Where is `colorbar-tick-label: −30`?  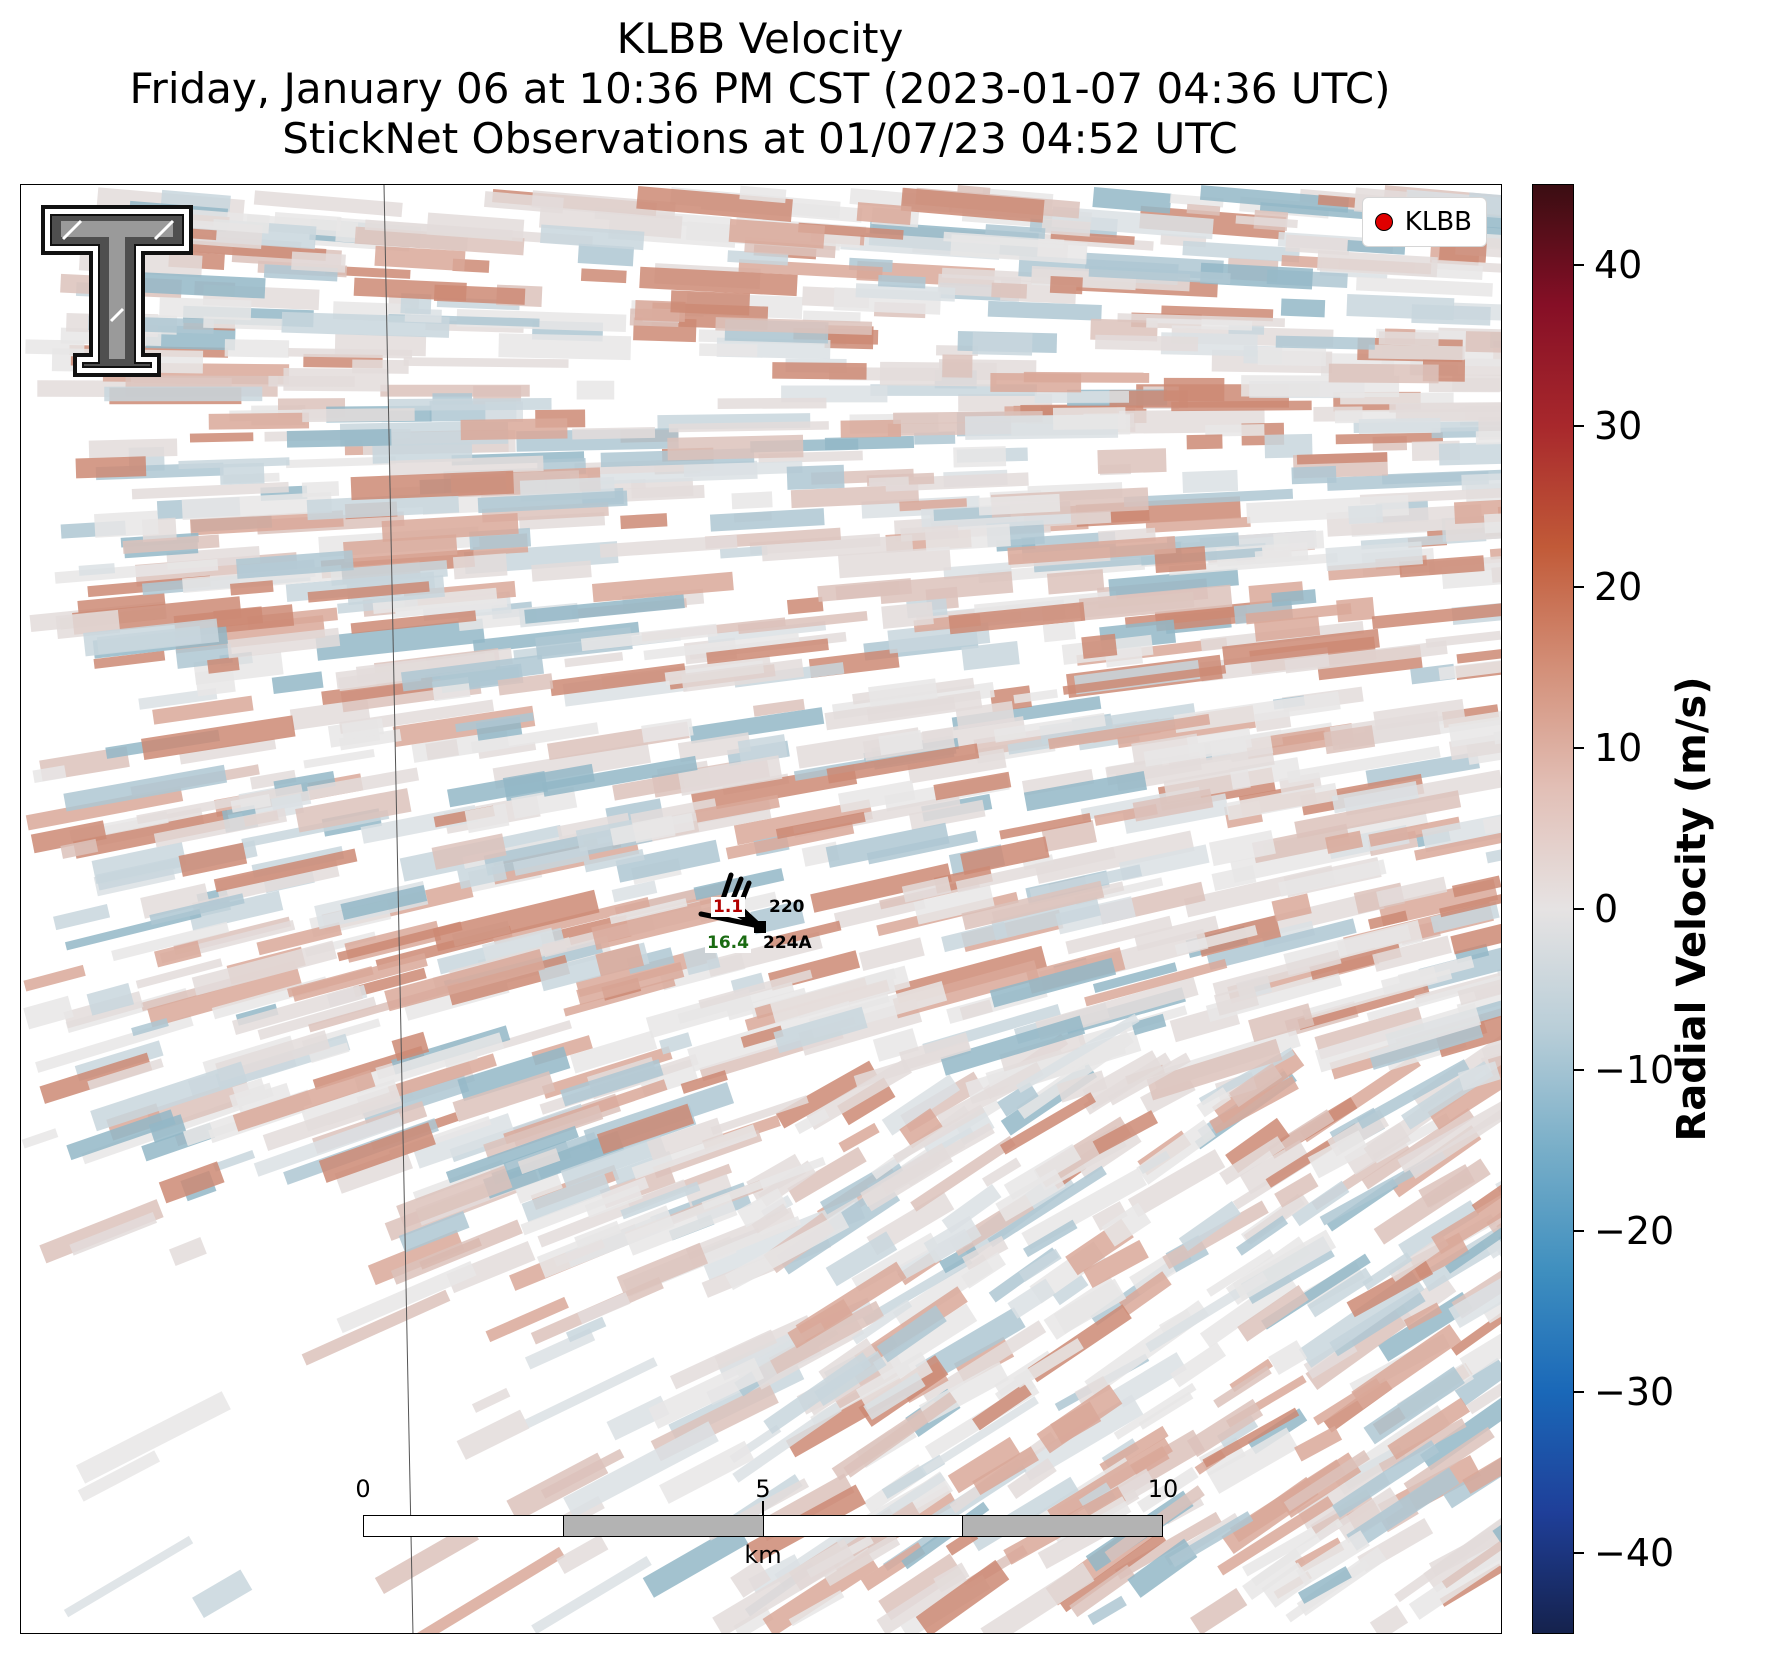
colorbar-tick-label: −30 is located at coordinates (1634, 1392).